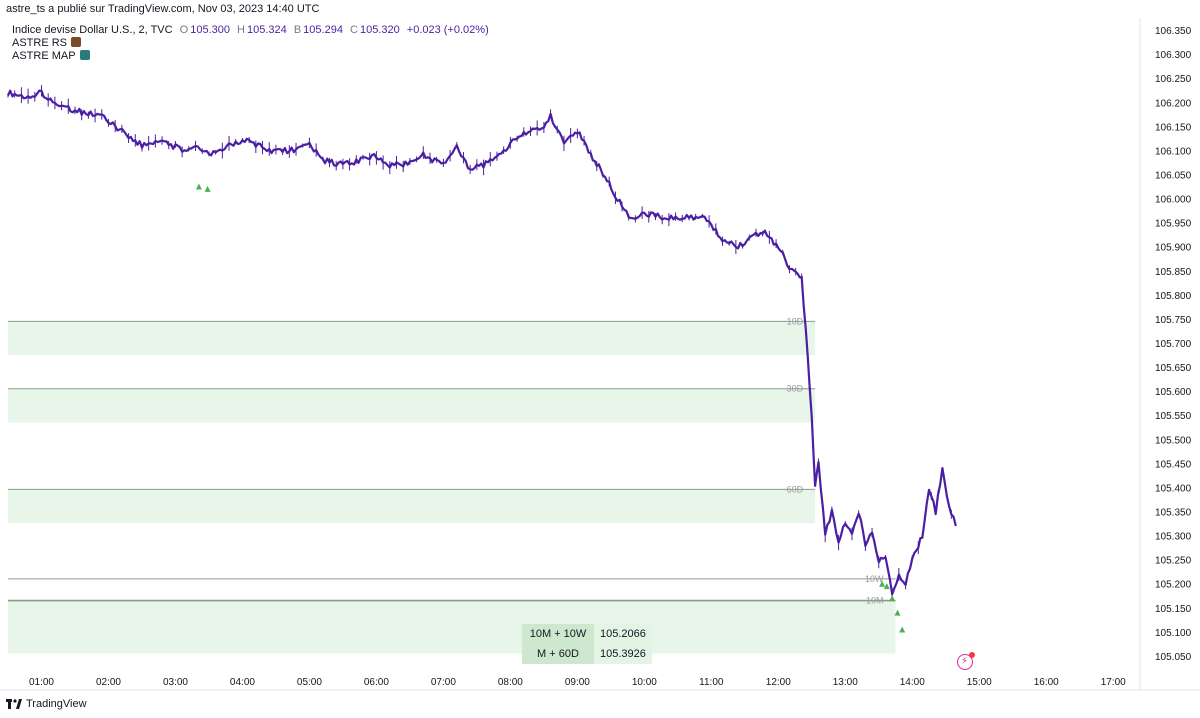 This screenshot has height=718, width=1200. Describe the element at coordinates (1173, 488) in the screenshot. I see `price-tick-label: 105.400` at that location.